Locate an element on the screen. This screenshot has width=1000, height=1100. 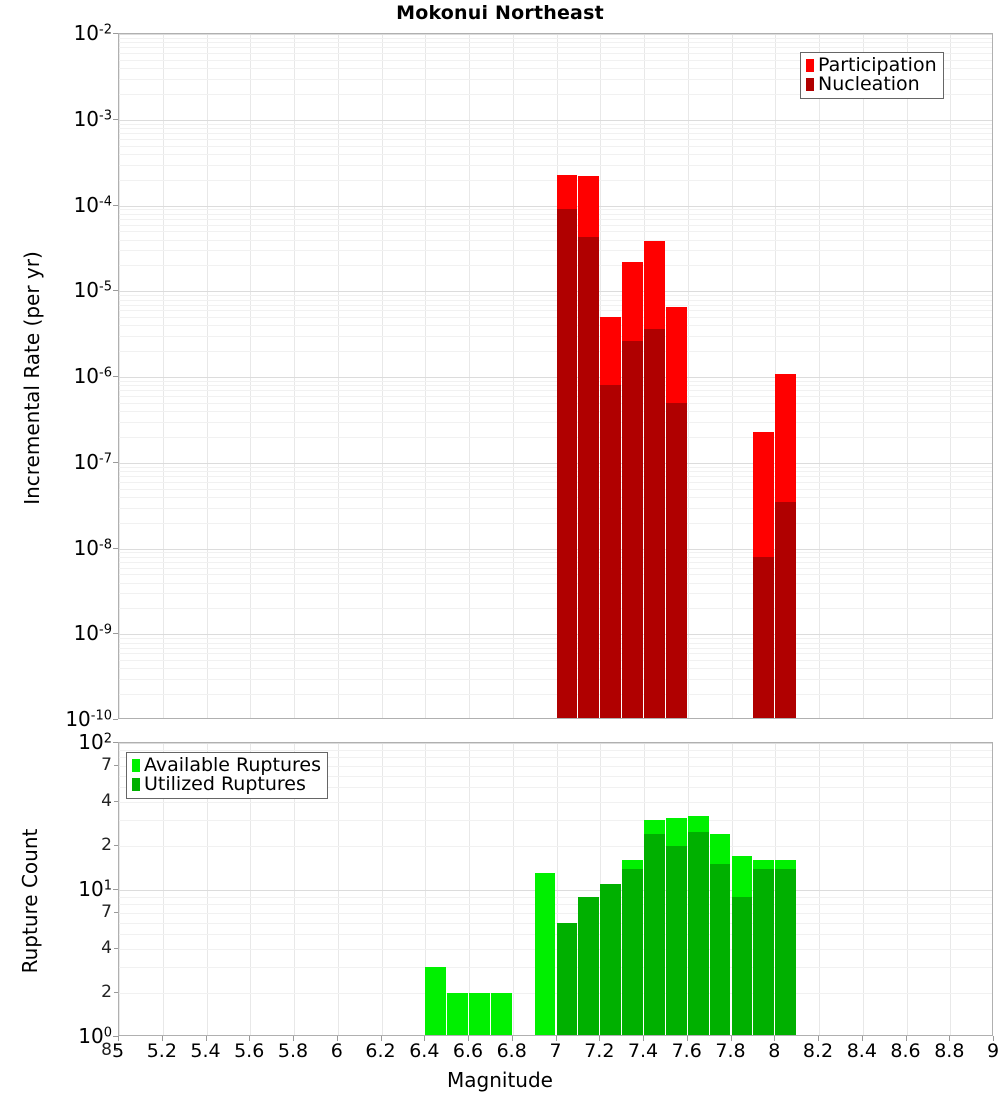
y-axis-tick-label: 10¹ is located at coordinates (95, 889).